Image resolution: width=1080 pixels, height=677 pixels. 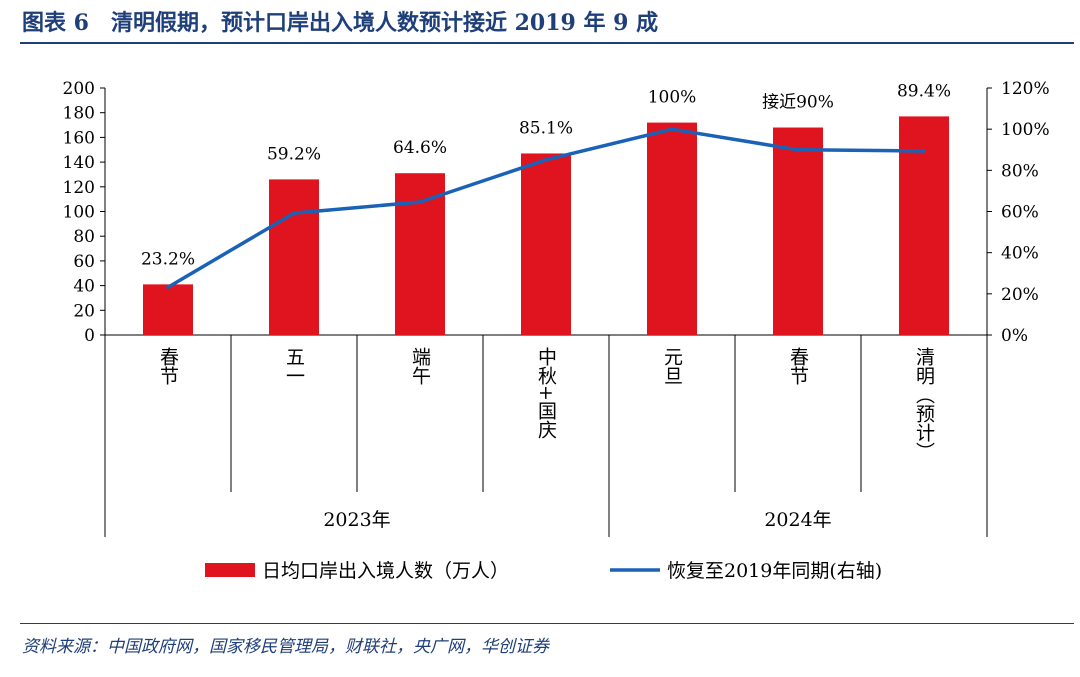 I want to click on data-label: 23.2%, so click(x=168, y=259).